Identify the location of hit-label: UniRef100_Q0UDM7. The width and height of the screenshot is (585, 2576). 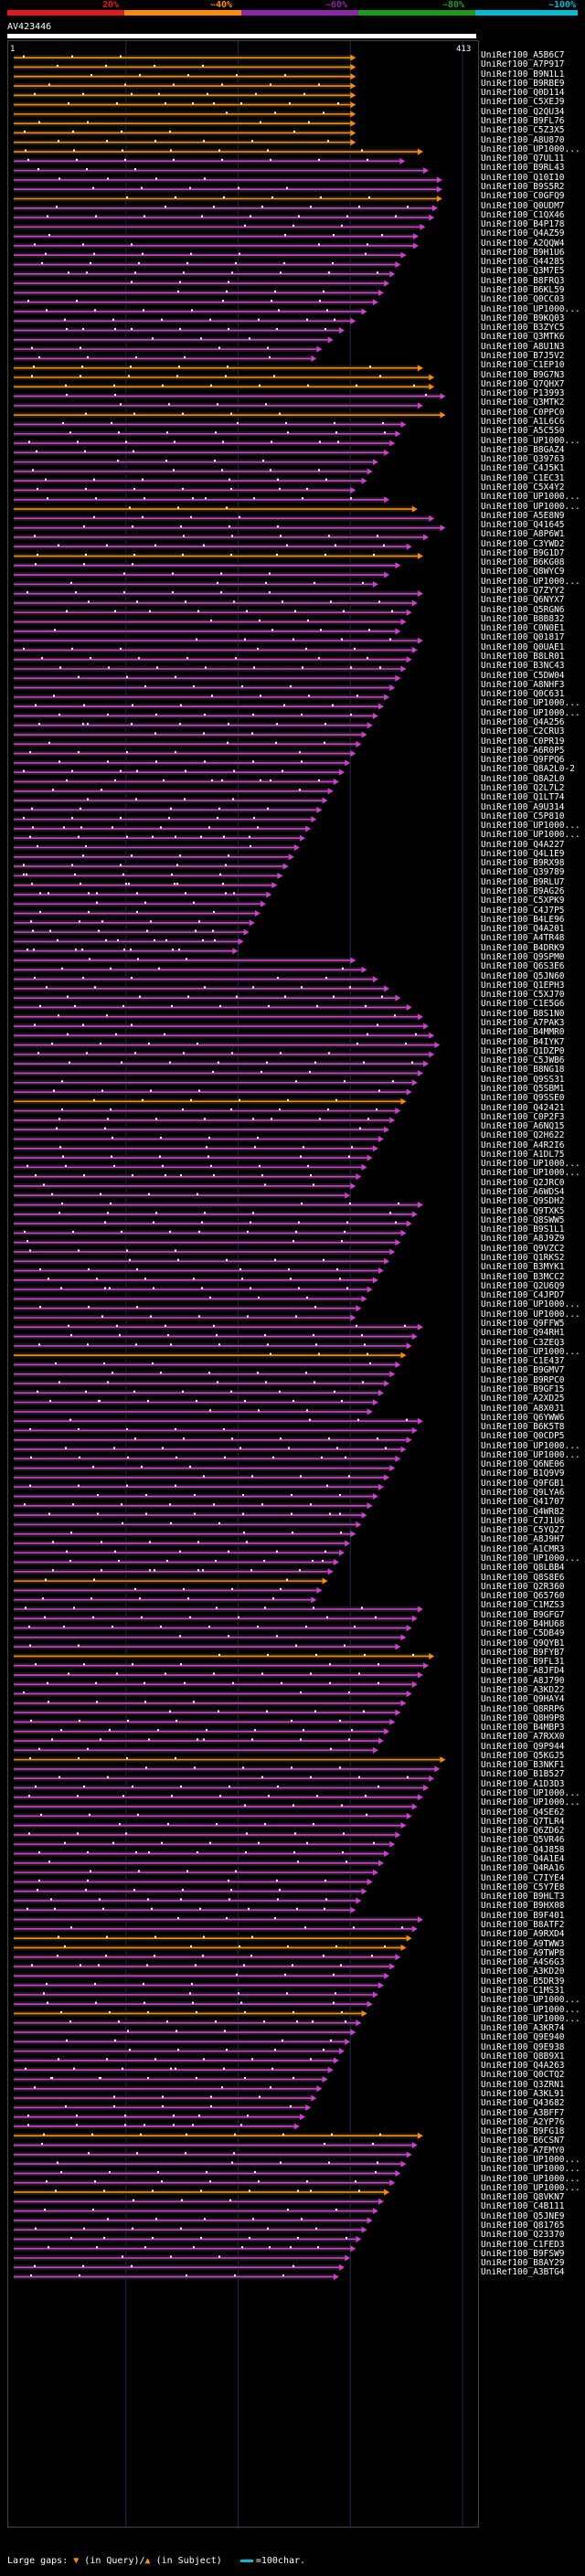
(523, 206).